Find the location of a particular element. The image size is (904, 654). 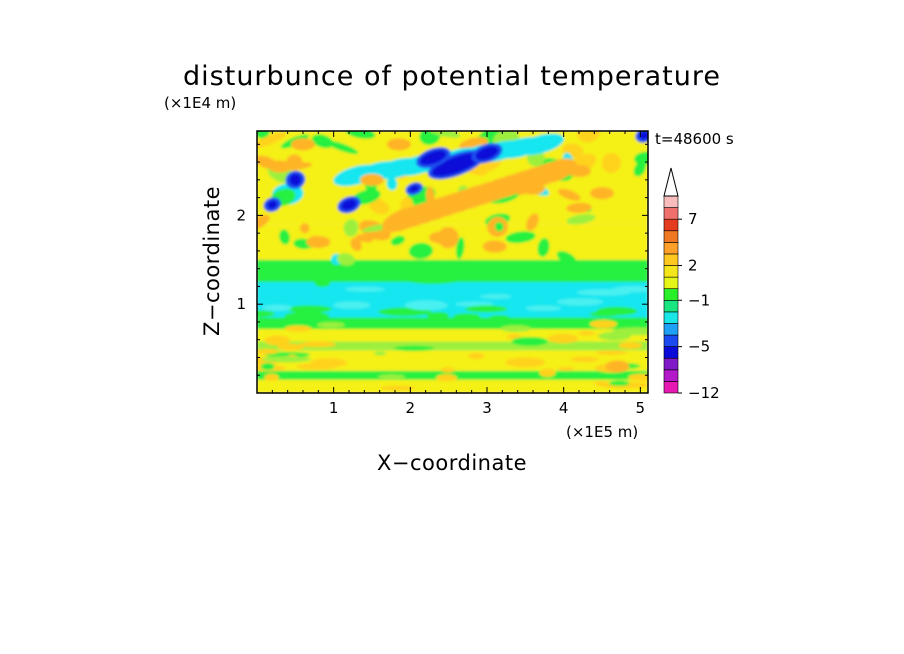

x-tick-label: 2 is located at coordinates (411, 408).